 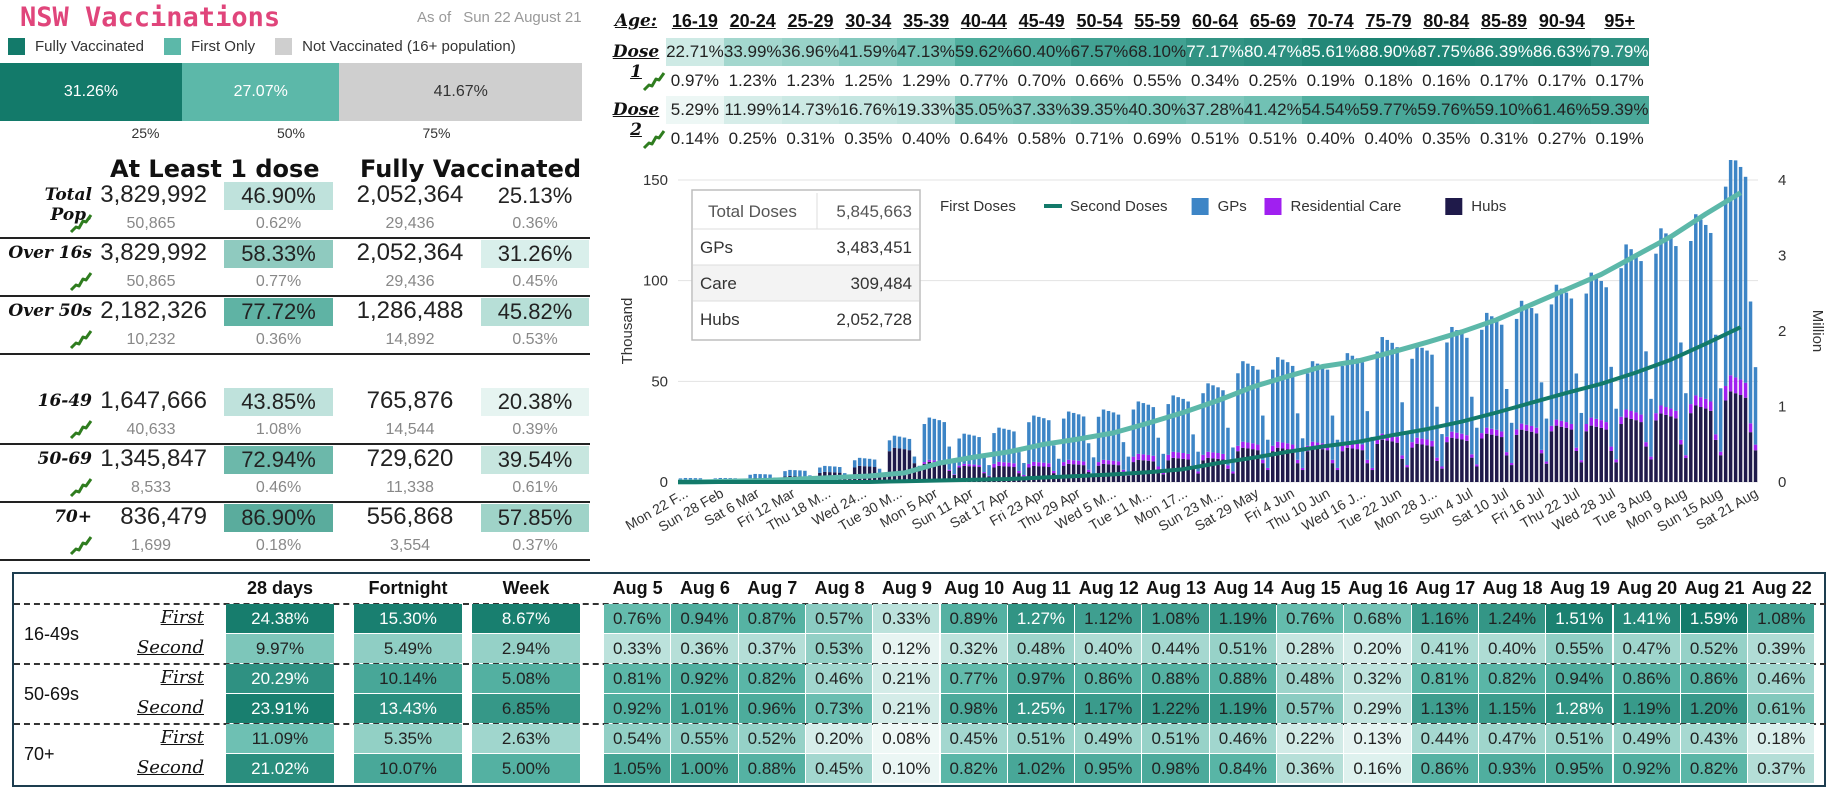 I want to click on full-daily-percent: 0.45%, so click(x=535, y=281).